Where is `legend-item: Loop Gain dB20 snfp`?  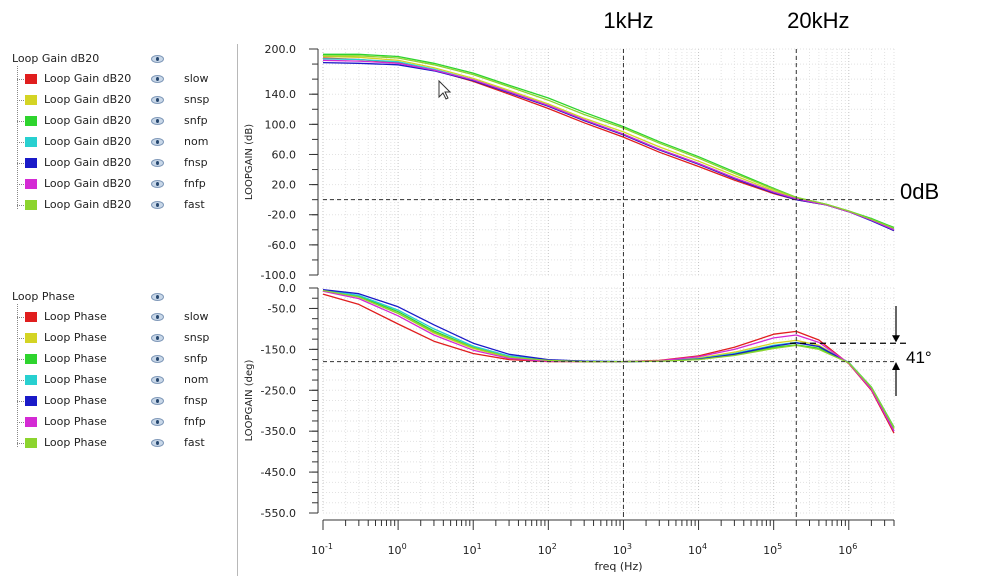
legend-item: Loop Gain dB20 snfp is located at coordinates (118, 122).